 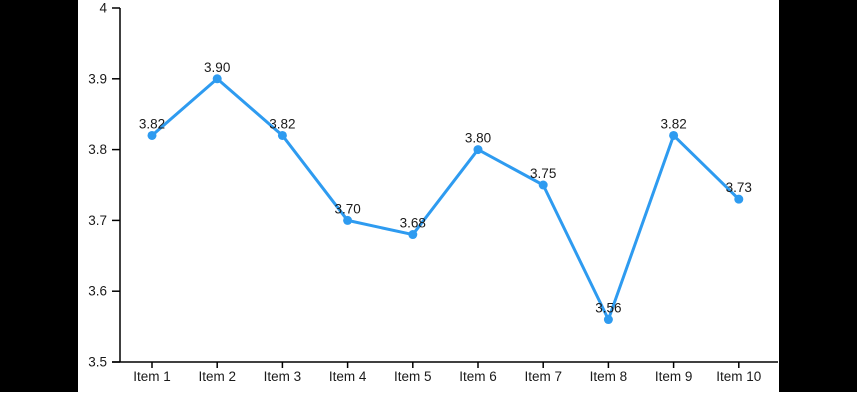 What do you see at coordinates (347, 208) in the screenshot?
I see `data-point-label: 3.70` at bounding box center [347, 208].